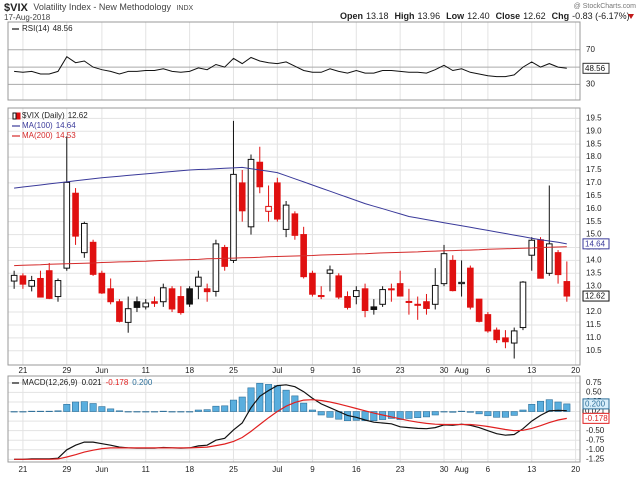 This screenshot has width=640, height=482. What do you see at coordinates (36, 28) in the screenshot?
I see `legend-name: RSI(14)` at bounding box center [36, 28].